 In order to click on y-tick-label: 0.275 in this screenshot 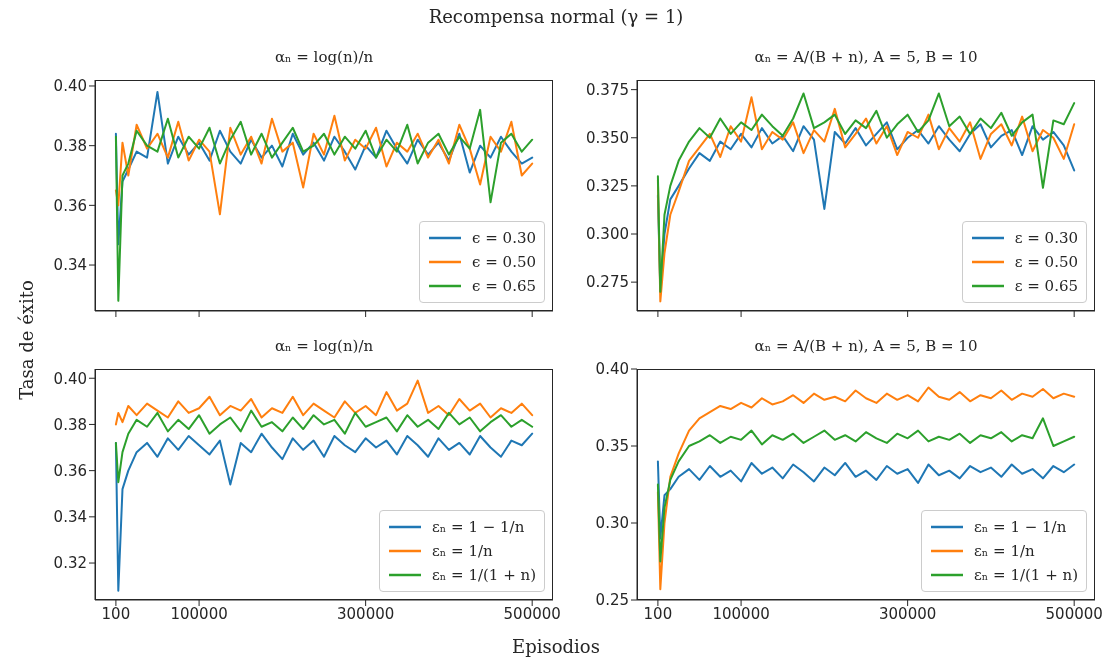, I will do `click(607, 282)`.